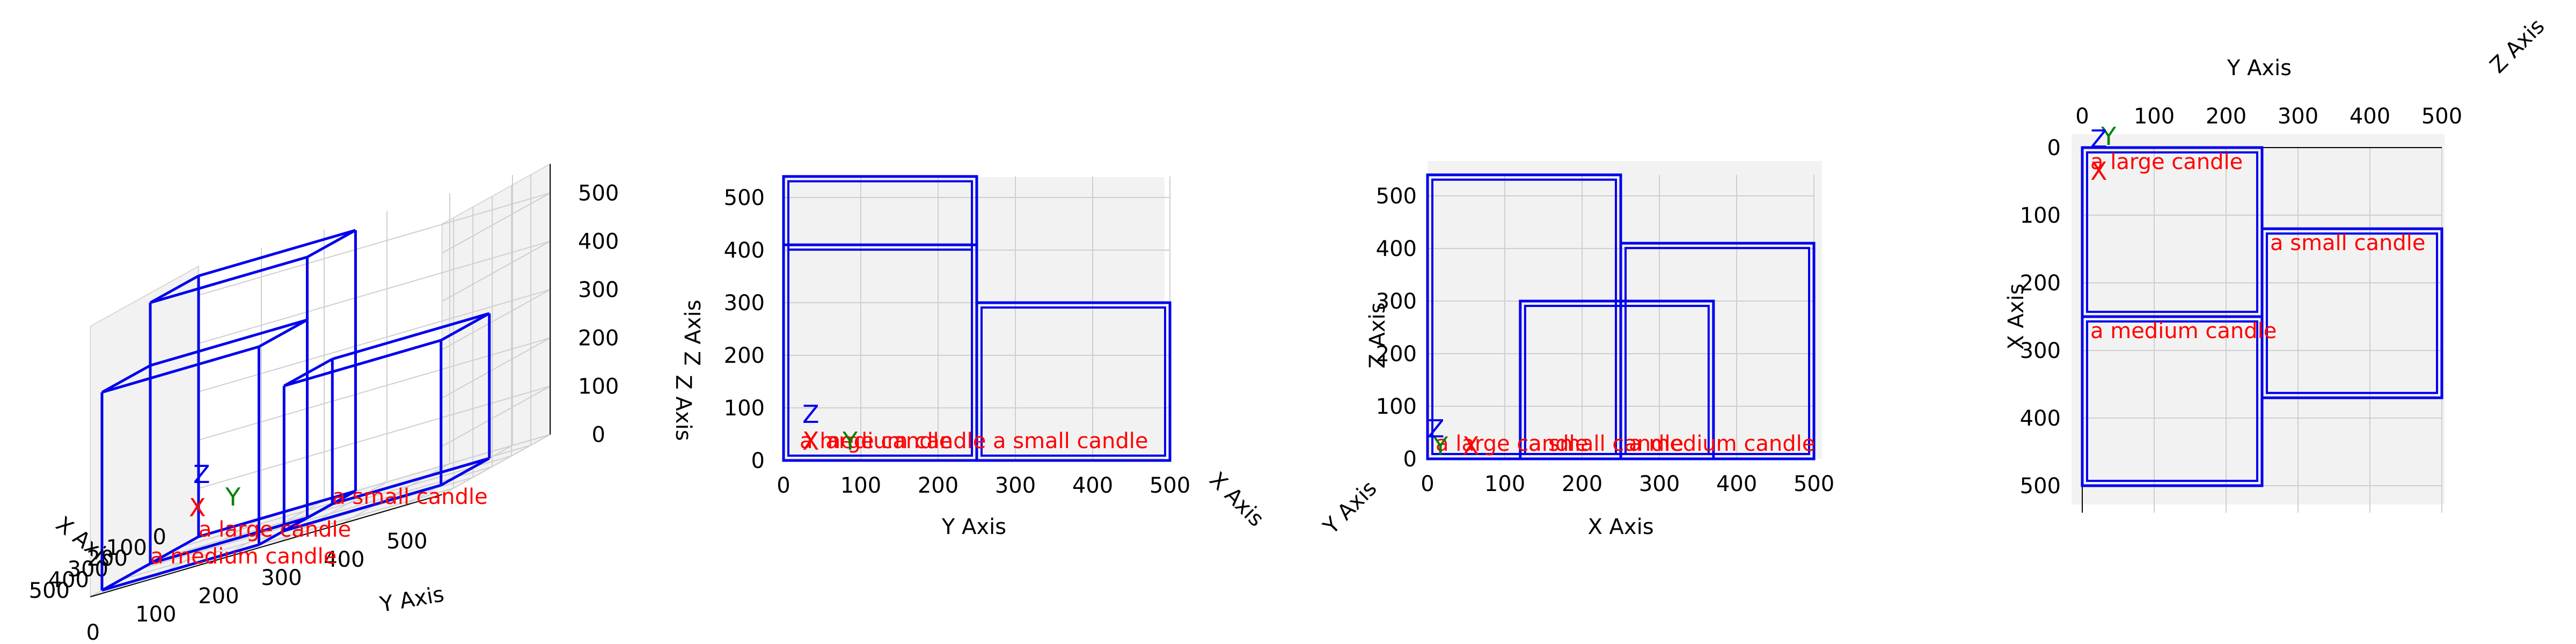 Image resolution: width=2576 pixels, height=644 pixels. What do you see at coordinates (93, 632) in the screenshot?
I see `y-tick-label: 0` at bounding box center [93, 632].